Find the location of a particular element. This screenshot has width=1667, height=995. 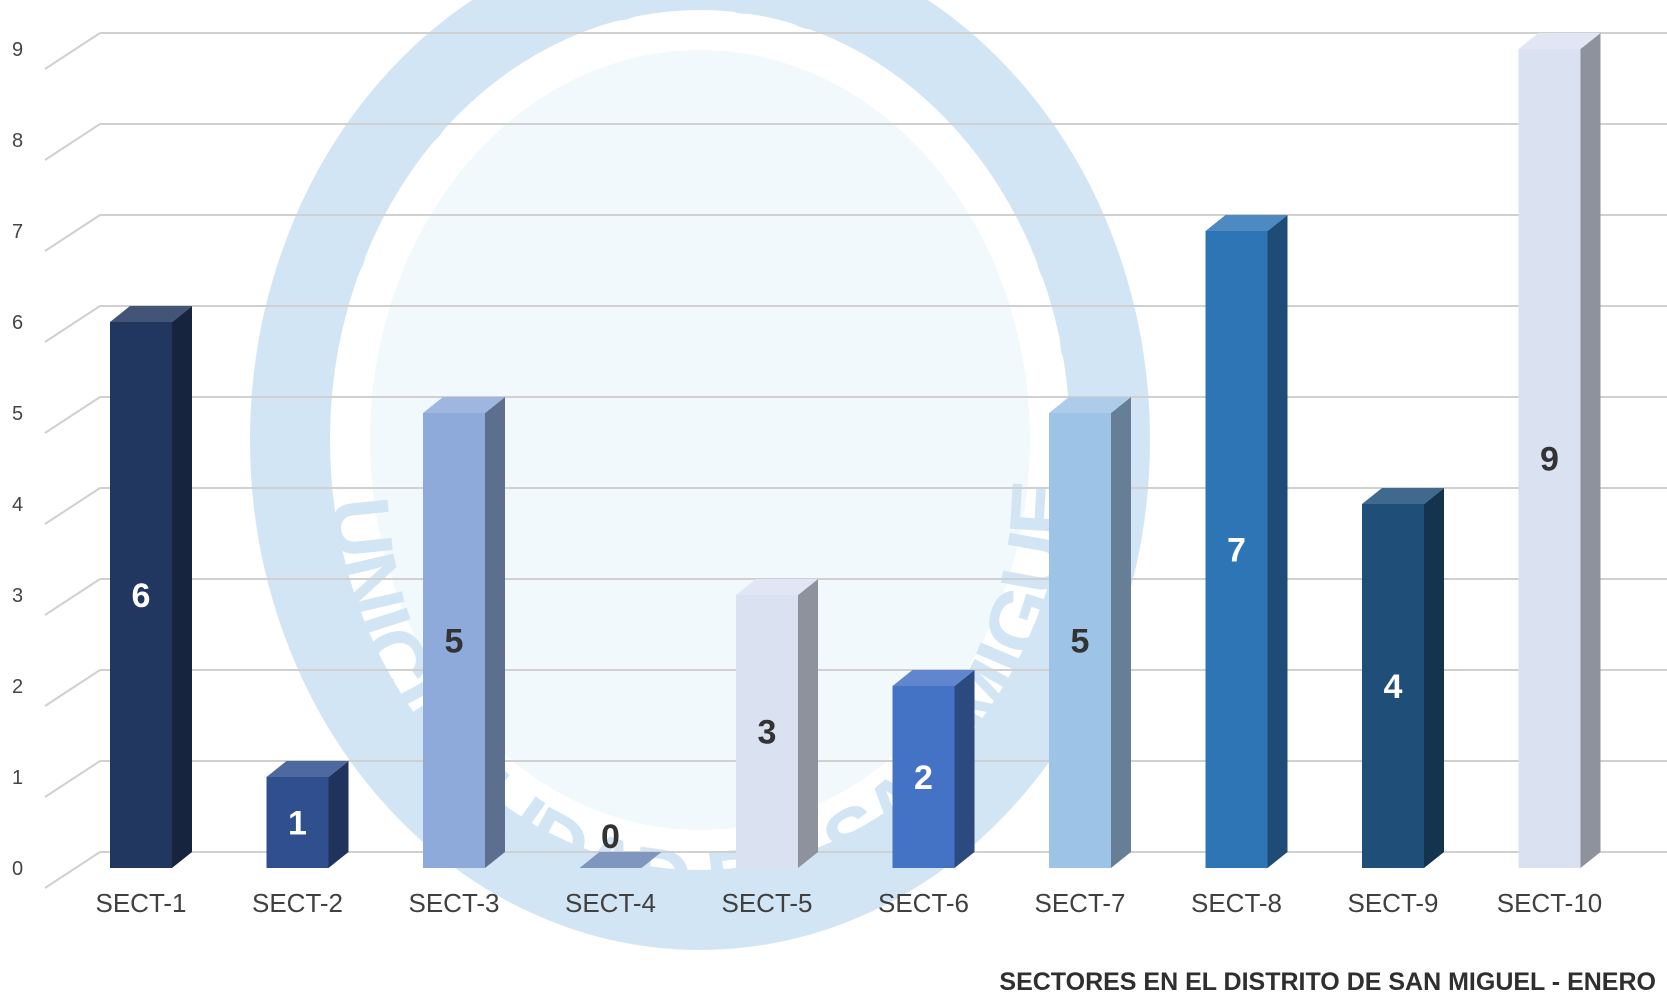

value-label: 3 is located at coordinates (767, 733).